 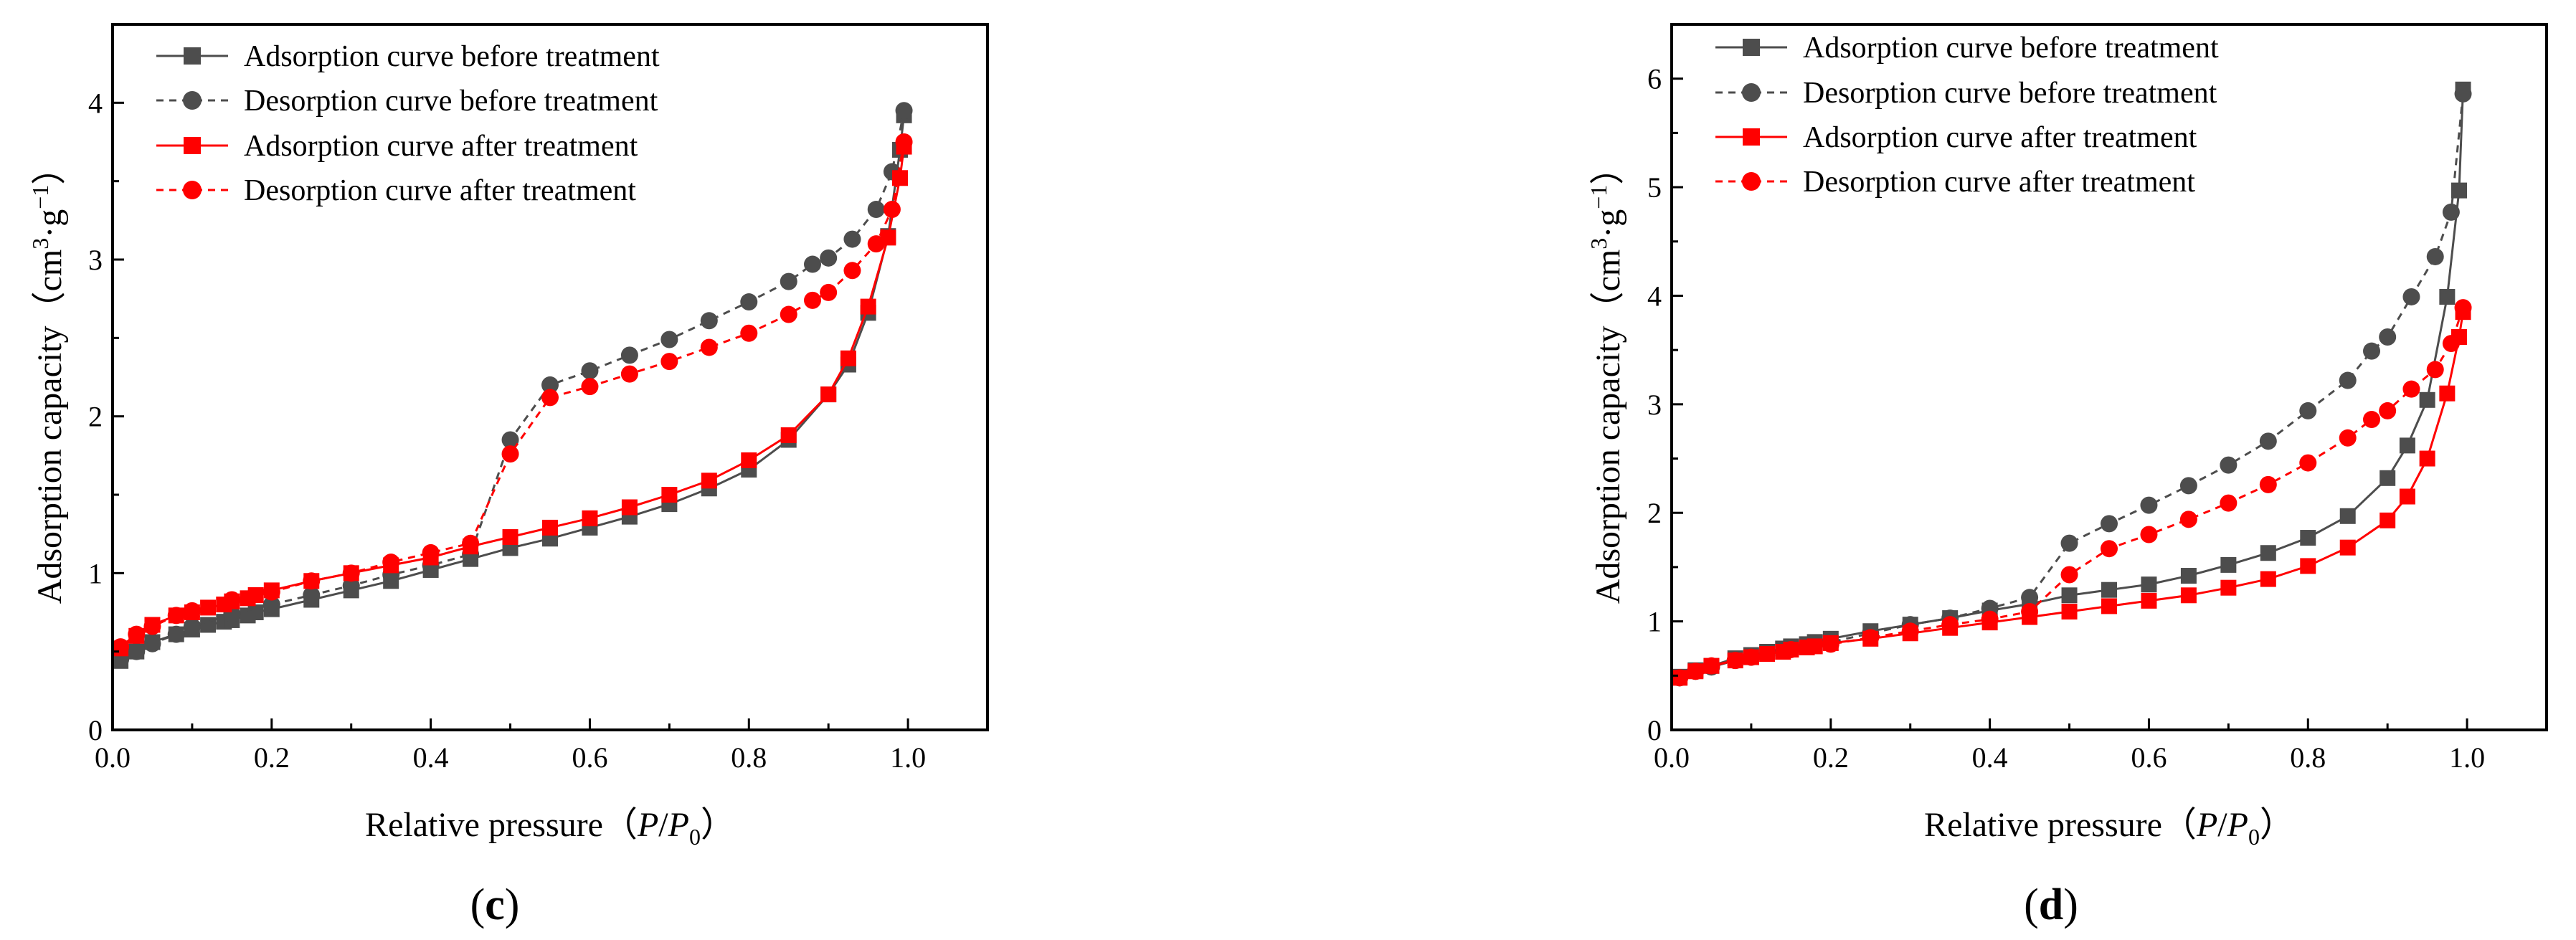 What do you see at coordinates (440, 190) in the screenshot?
I see `legend-c-label-3: Desorption curve after treatment` at bounding box center [440, 190].